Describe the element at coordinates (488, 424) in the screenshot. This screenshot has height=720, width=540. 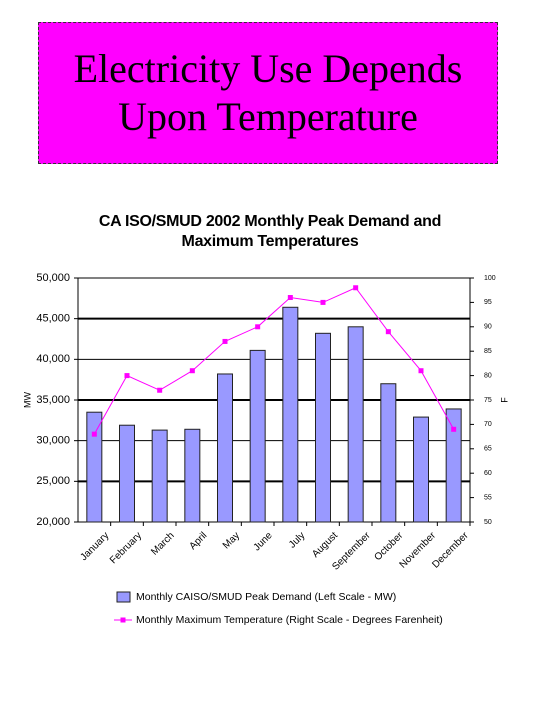
I see `y2-tick-label: 70` at that location.